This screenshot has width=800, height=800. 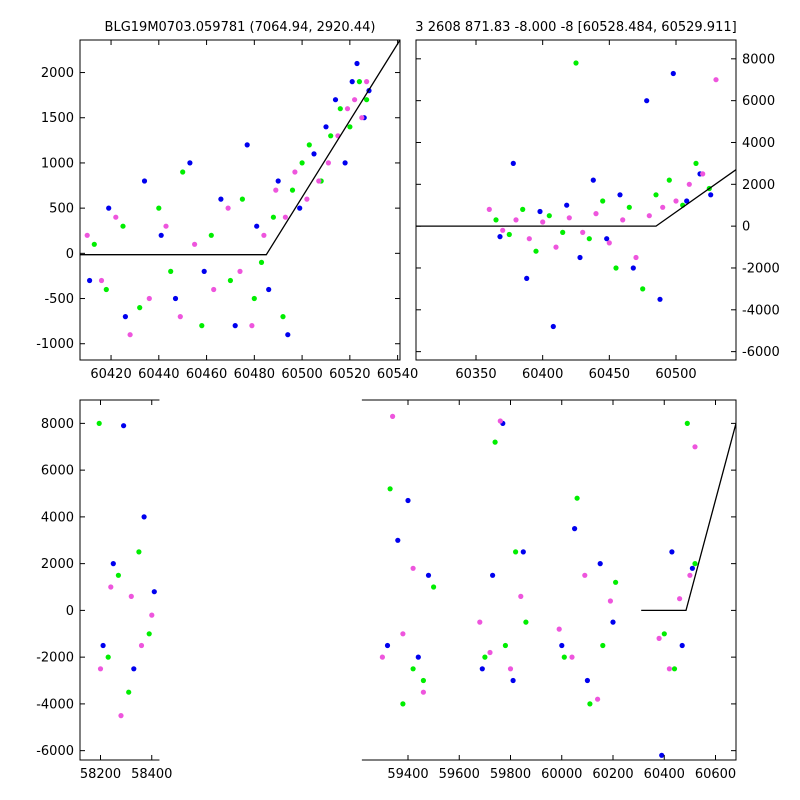 I want to click on x-tick-label: 58400, so click(x=151, y=774).